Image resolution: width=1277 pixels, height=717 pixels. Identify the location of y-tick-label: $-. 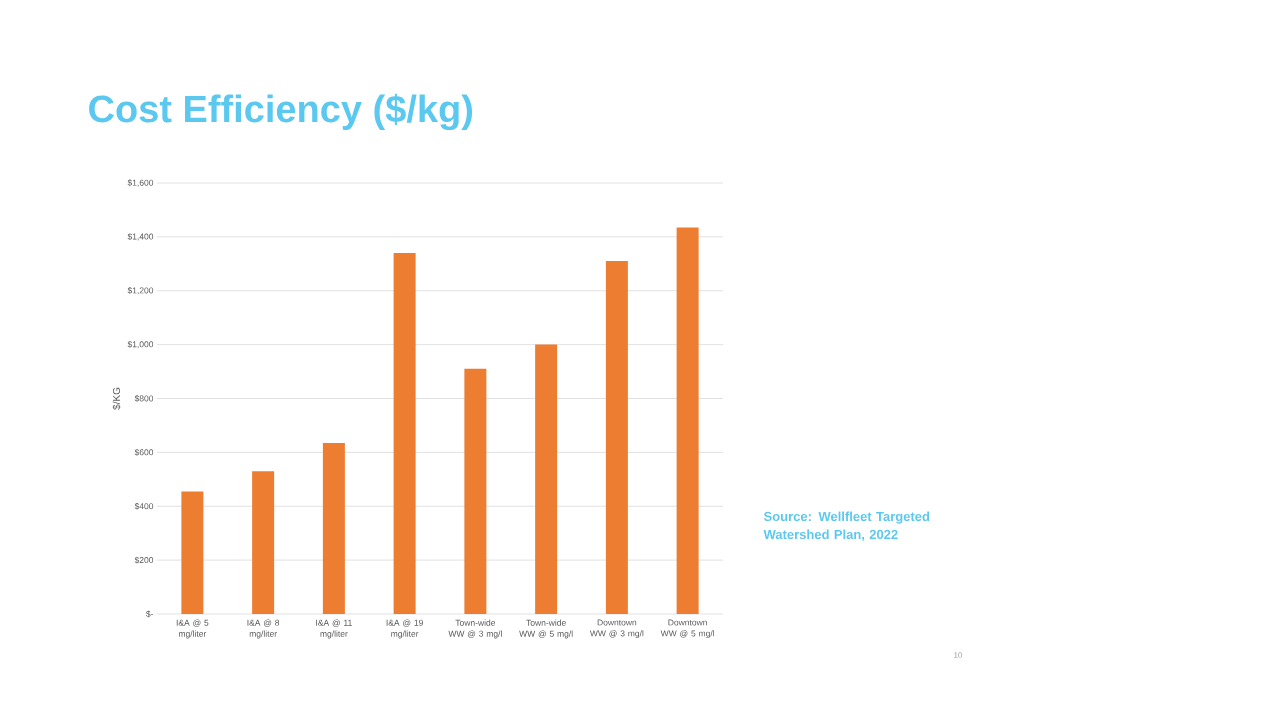
(150, 614).